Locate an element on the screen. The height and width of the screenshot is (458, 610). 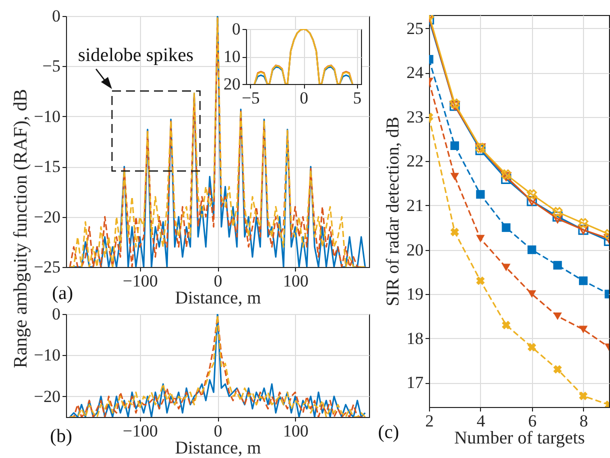
x-tick-label: 4 is located at coordinates (481, 421).